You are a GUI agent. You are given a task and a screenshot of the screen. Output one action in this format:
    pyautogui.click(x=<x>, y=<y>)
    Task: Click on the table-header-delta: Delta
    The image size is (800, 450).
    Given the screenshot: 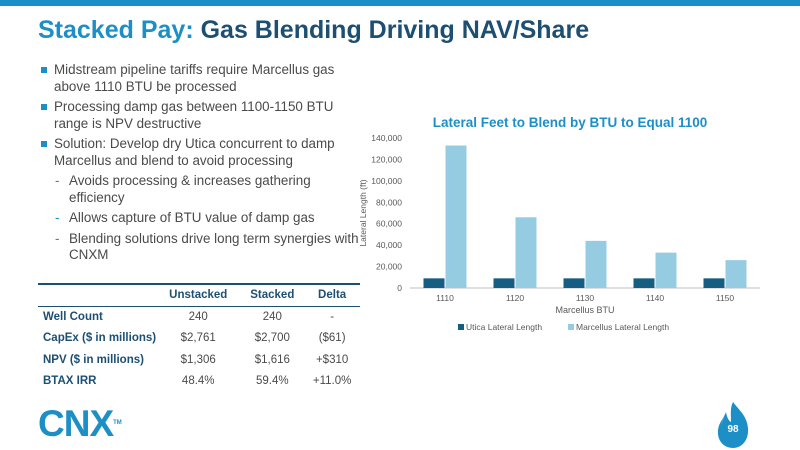 What is the action you would take?
    pyautogui.click(x=332, y=295)
    